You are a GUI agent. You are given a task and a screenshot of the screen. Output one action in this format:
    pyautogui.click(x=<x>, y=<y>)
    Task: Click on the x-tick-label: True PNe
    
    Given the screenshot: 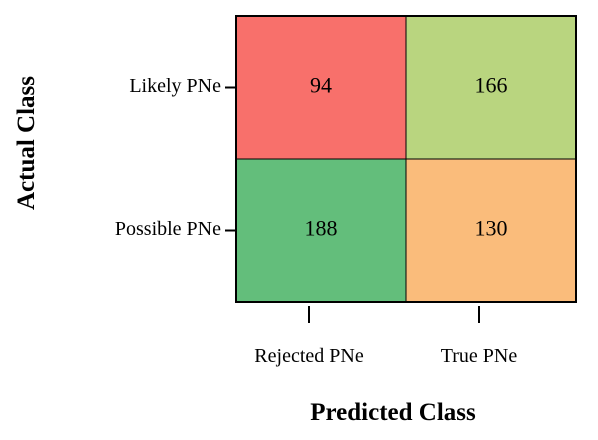 What is the action you would take?
    pyautogui.click(x=479, y=356)
    